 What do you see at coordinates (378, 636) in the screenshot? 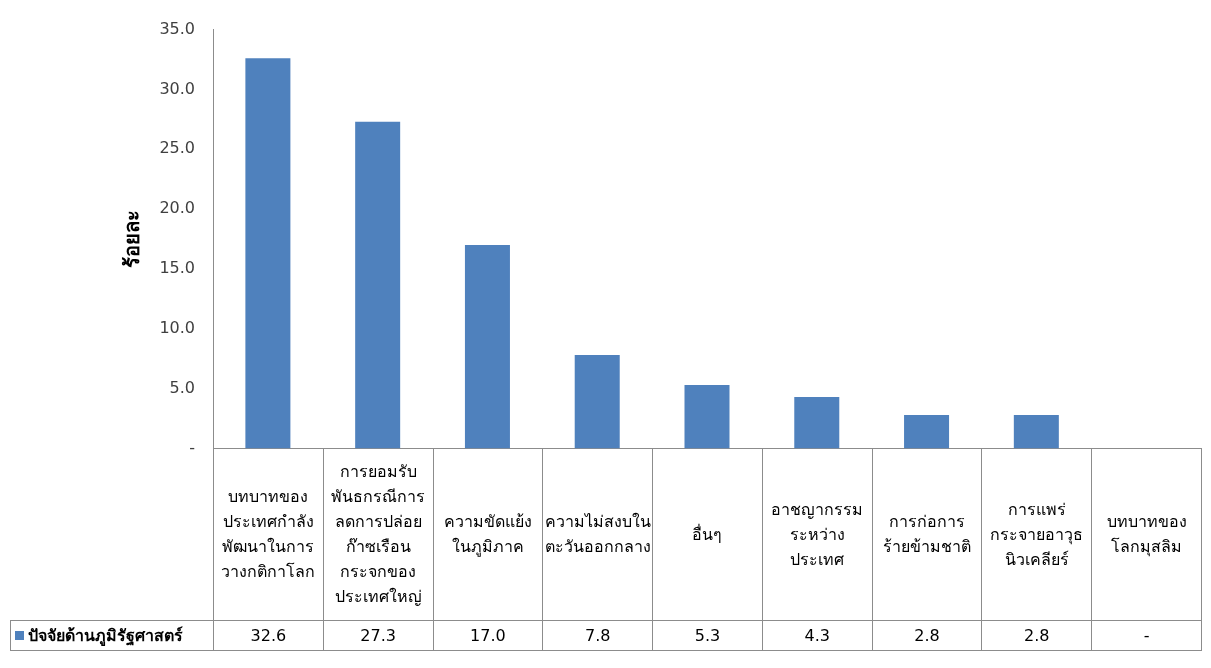
I see `data-label: 27.3` at bounding box center [378, 636].